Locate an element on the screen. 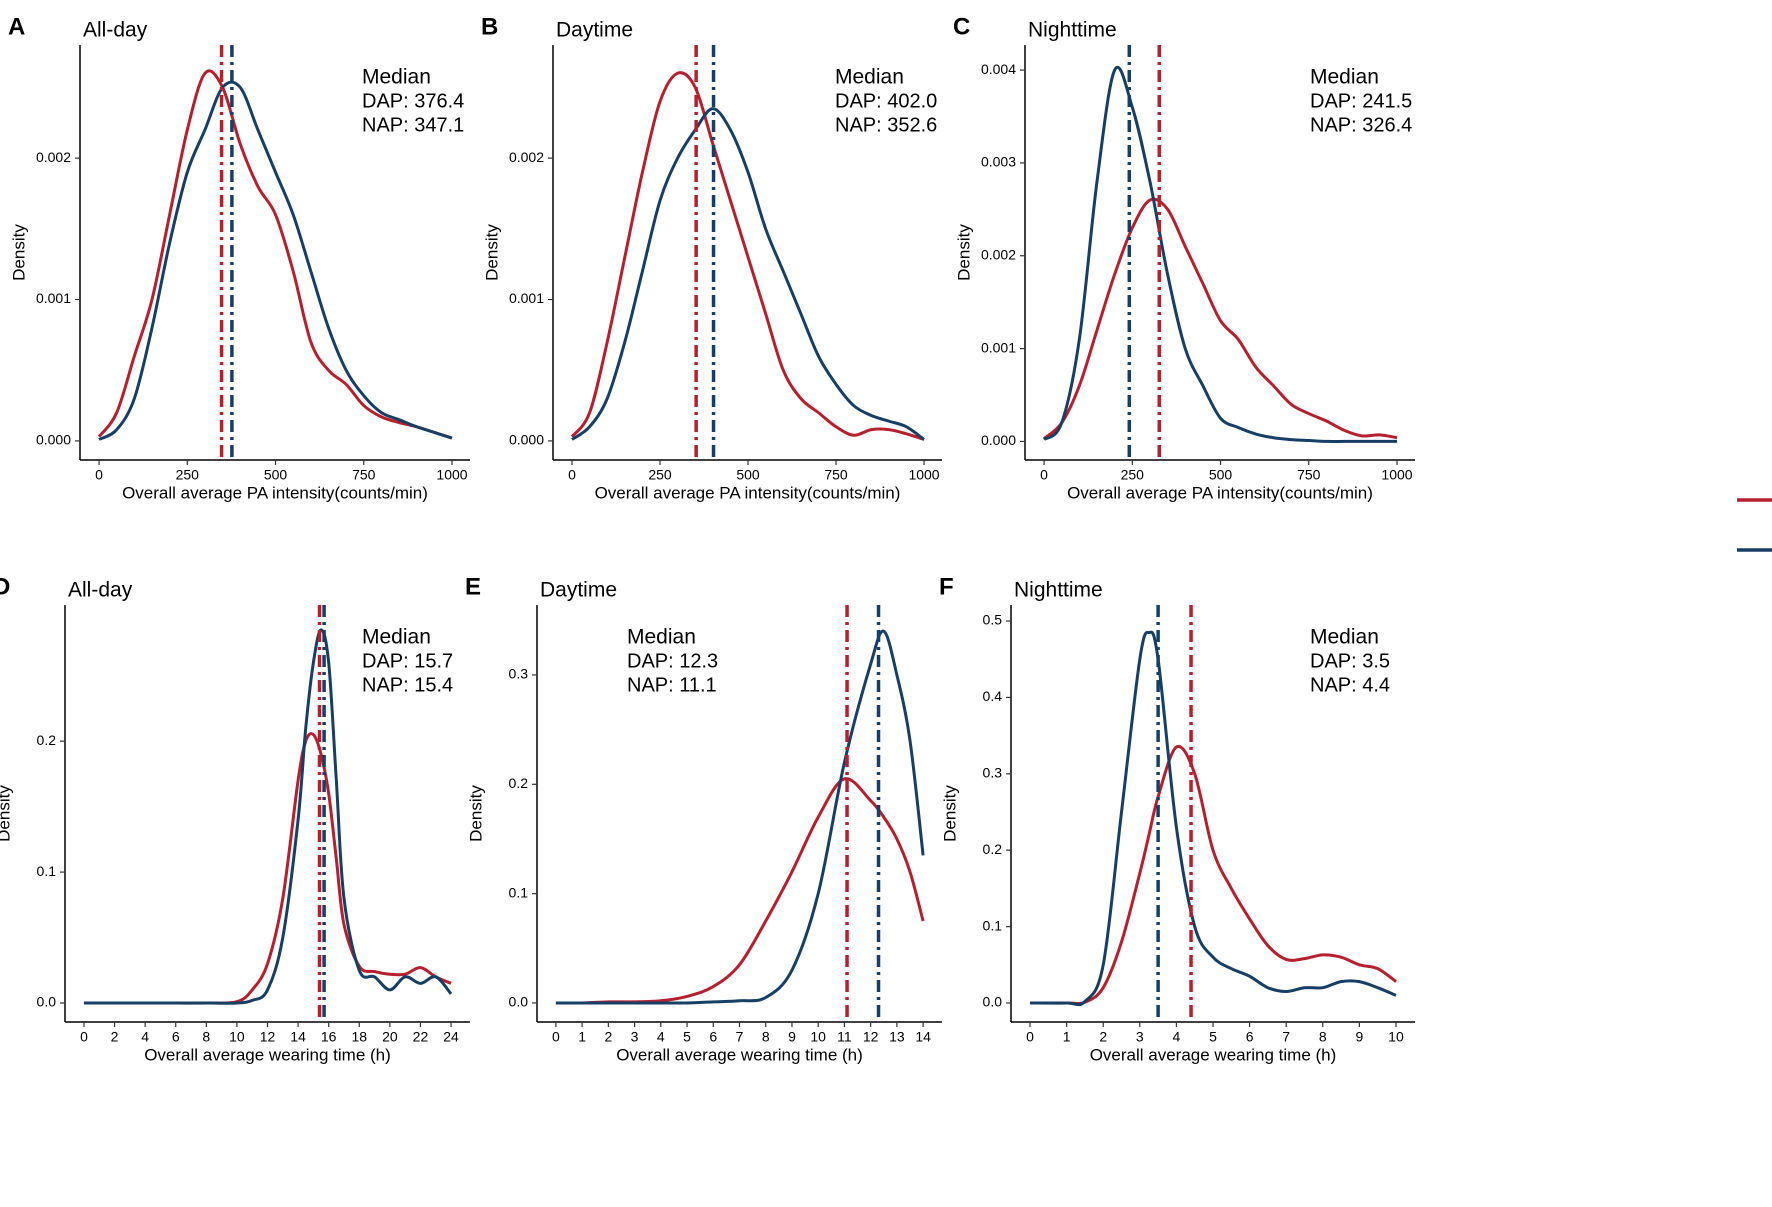 The height and width of the screenshot is (1207, 1772). median-label: NAP: 326.4 is located at coordinates (1361, 125).